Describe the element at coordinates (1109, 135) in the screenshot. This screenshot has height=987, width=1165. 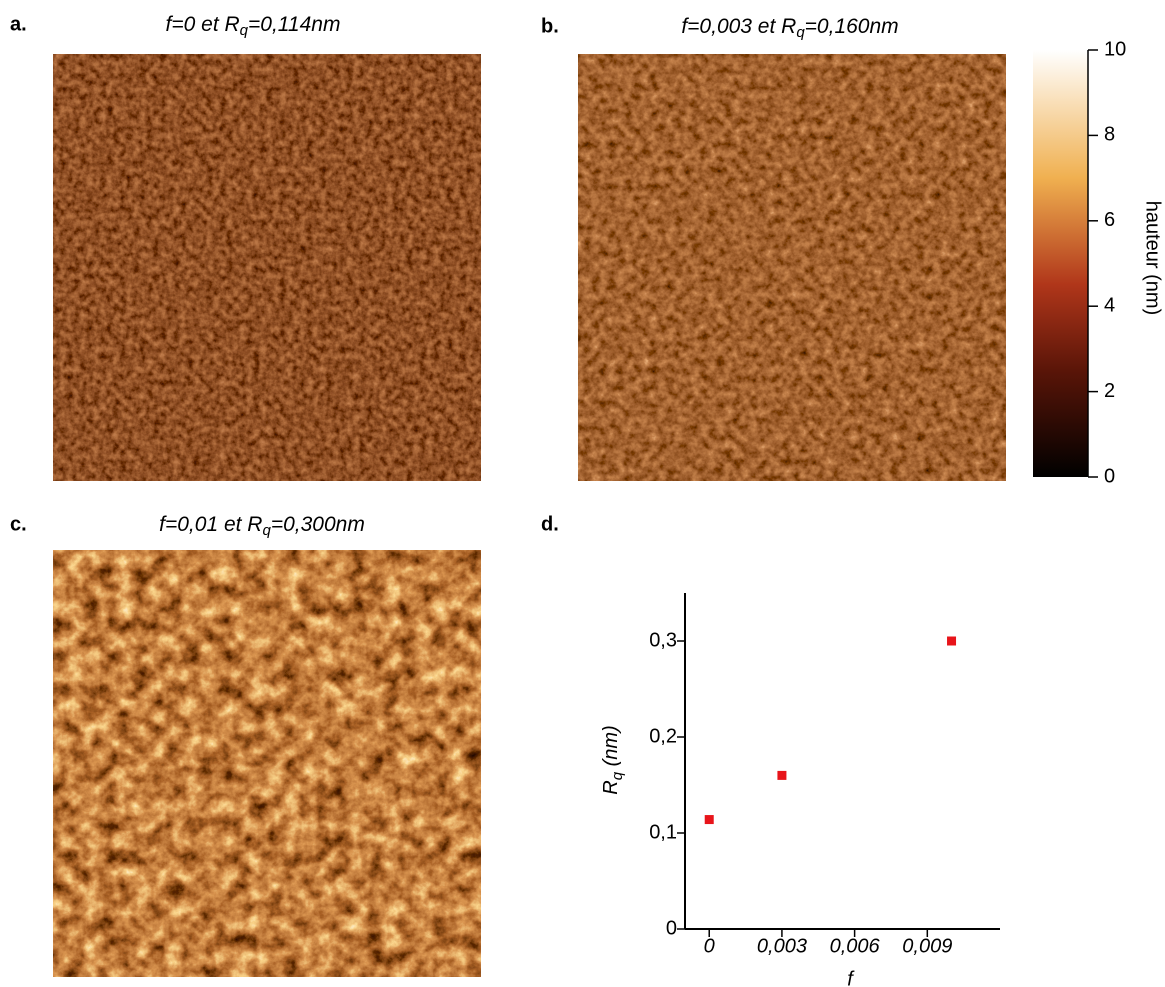
I see `colorbar-tick-label: 8` at that location.